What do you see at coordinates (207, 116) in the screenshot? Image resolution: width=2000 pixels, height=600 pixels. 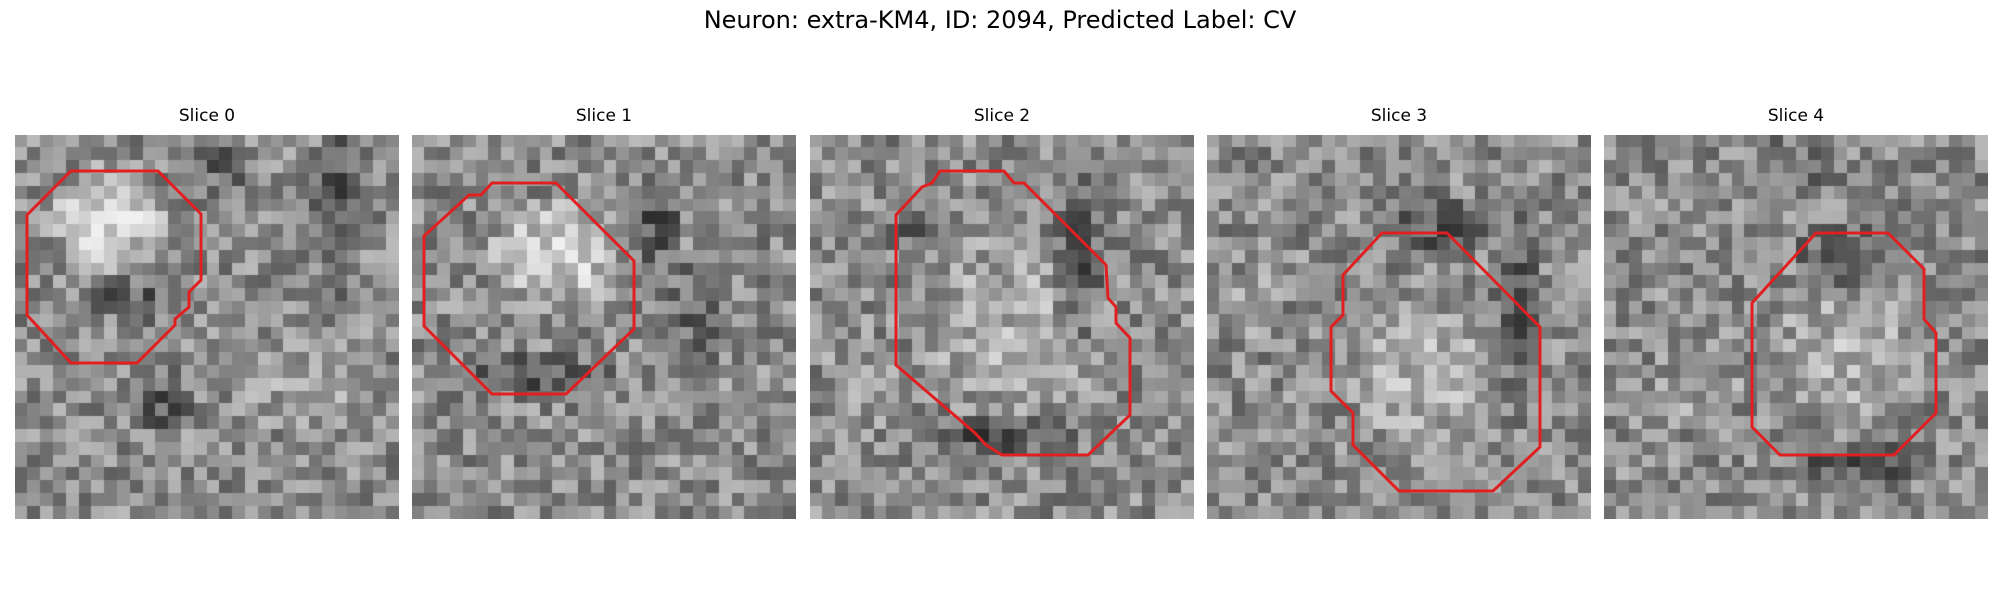 I see `slice-title: Slice 0` at bounding box center [207, 116].